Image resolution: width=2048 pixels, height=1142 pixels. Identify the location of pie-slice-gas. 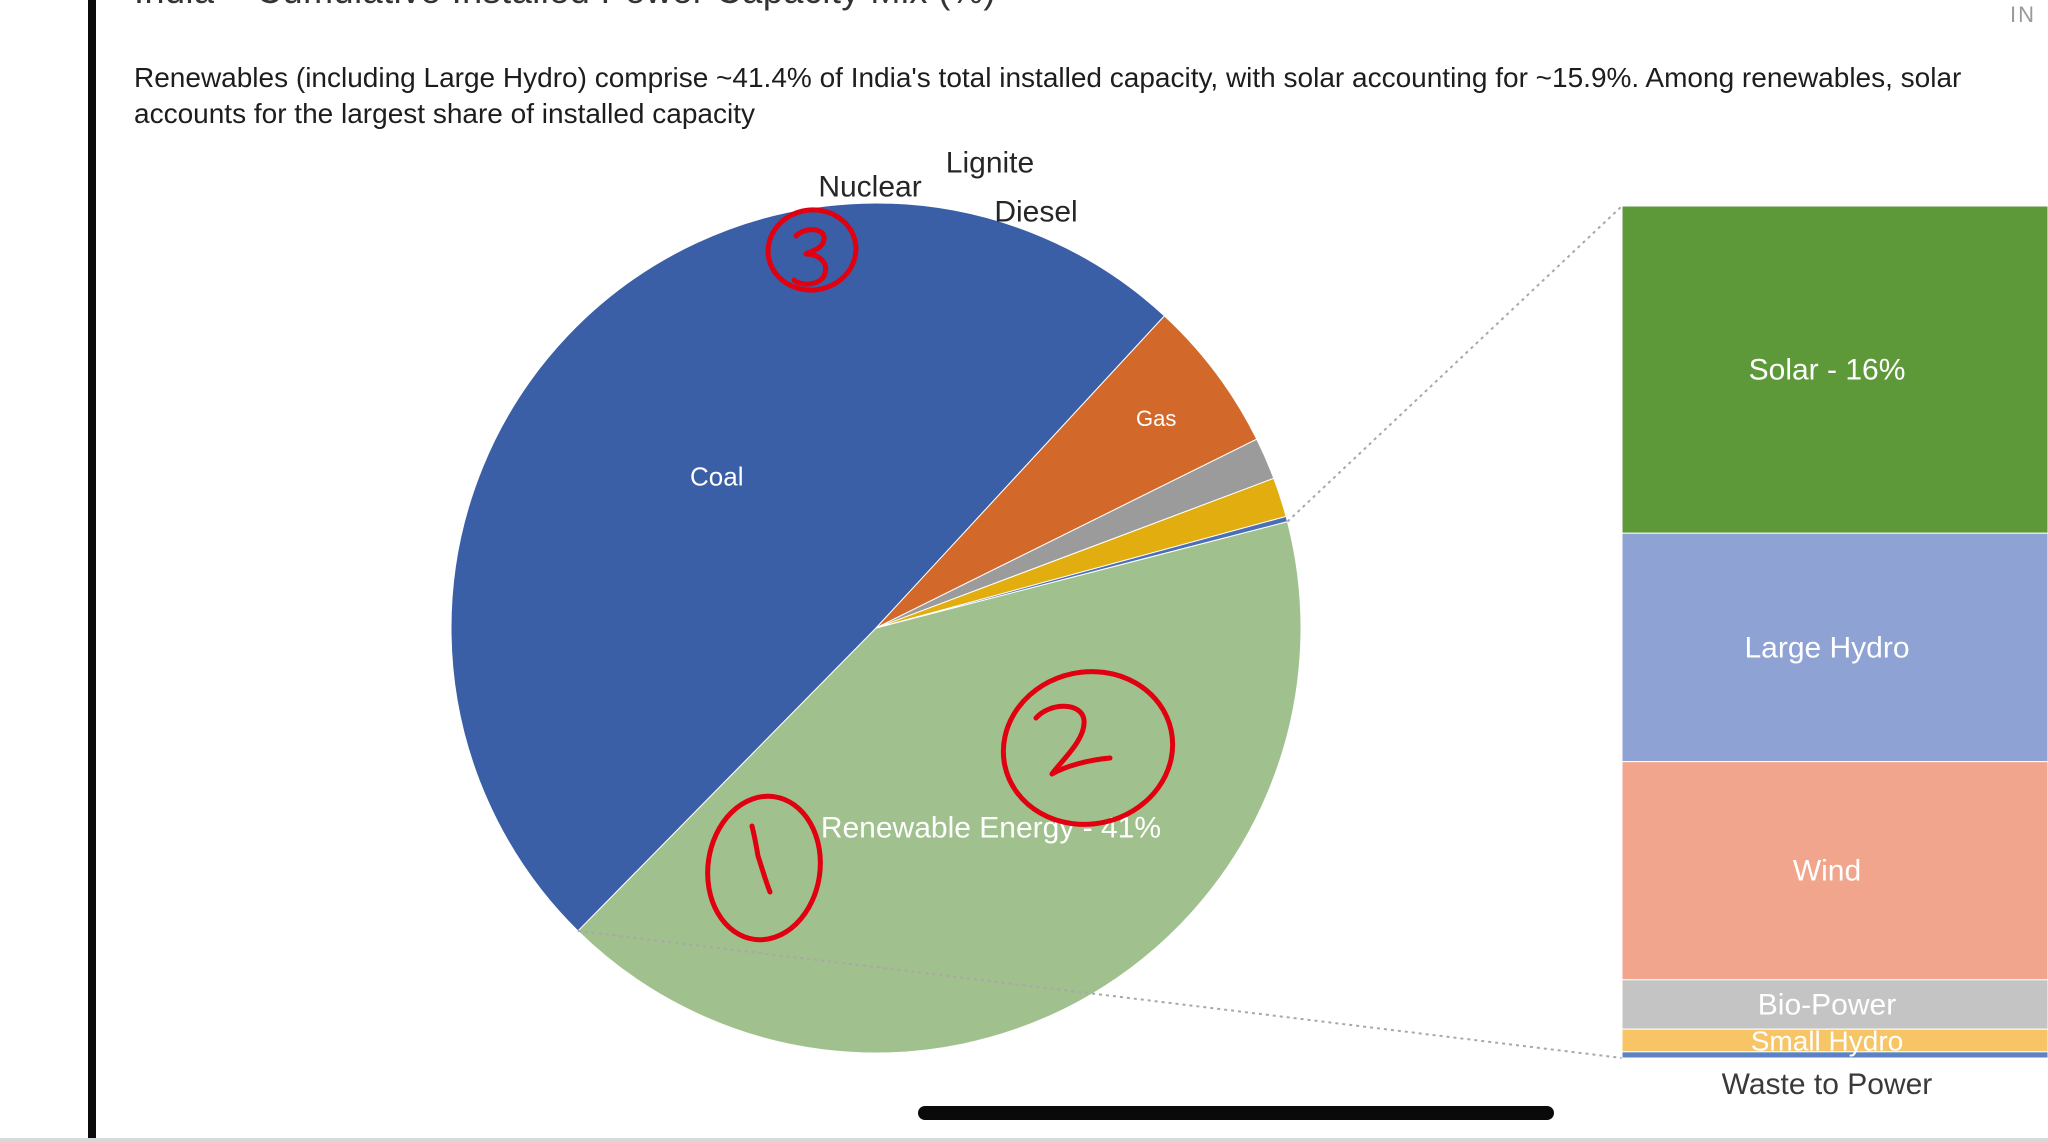
(1066, 472).